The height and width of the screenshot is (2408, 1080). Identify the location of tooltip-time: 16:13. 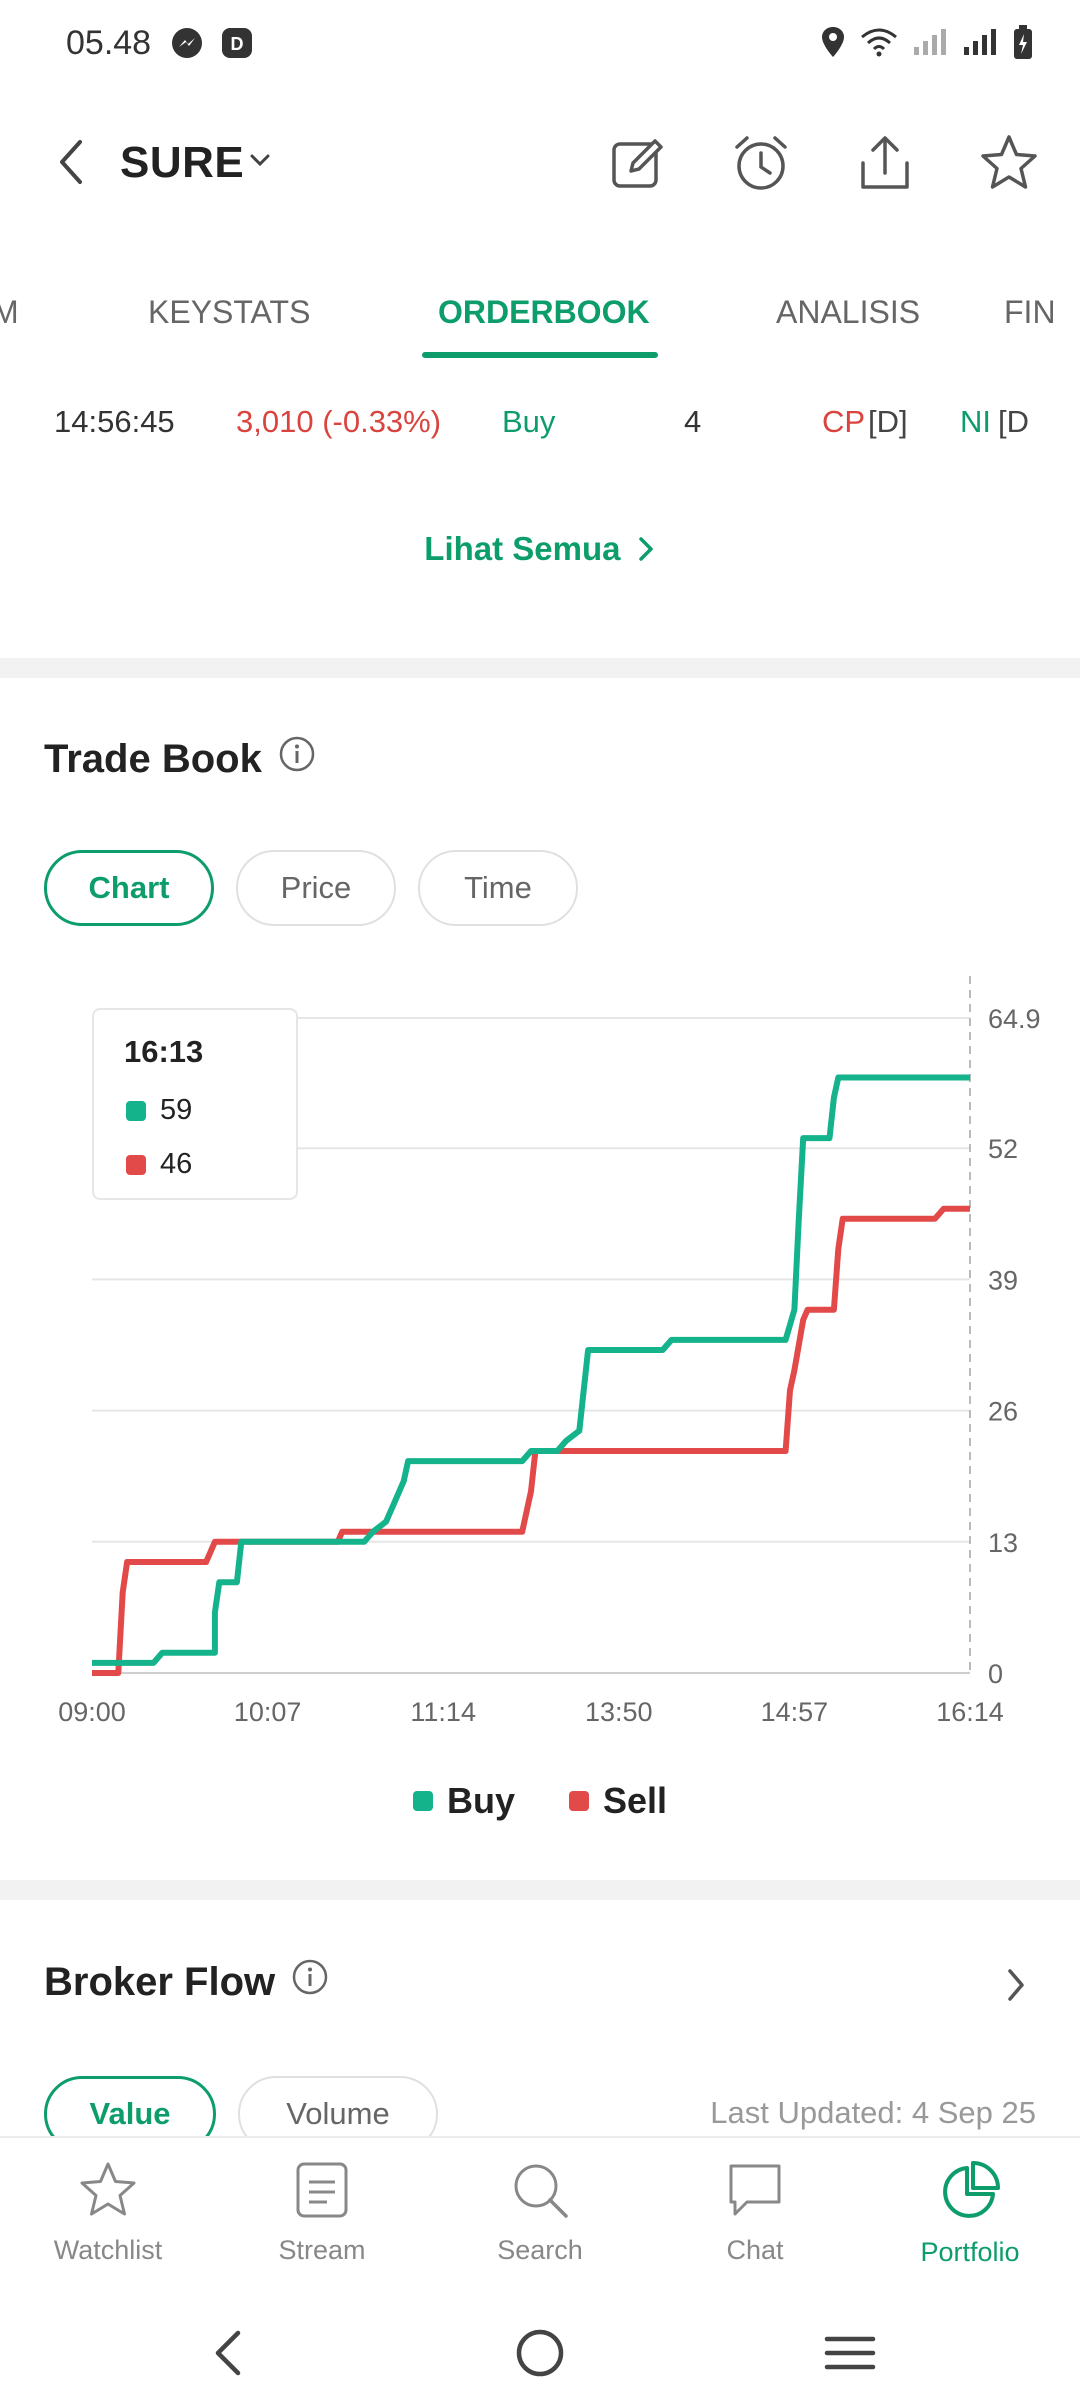
(164, 1051).